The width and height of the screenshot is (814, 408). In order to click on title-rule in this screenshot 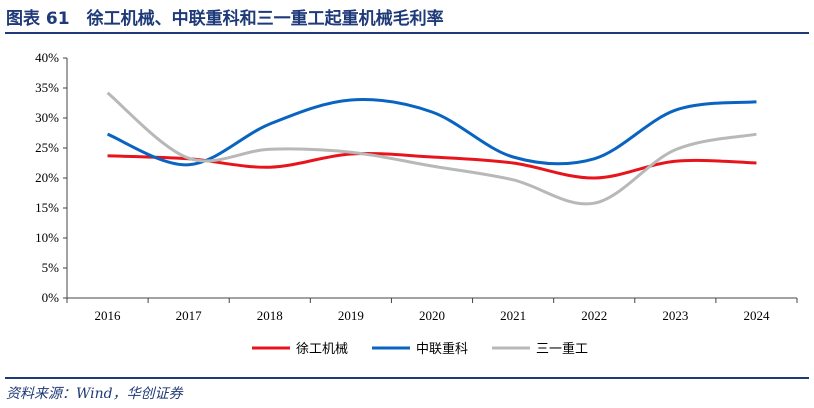, I will do `click(407, 33)`.